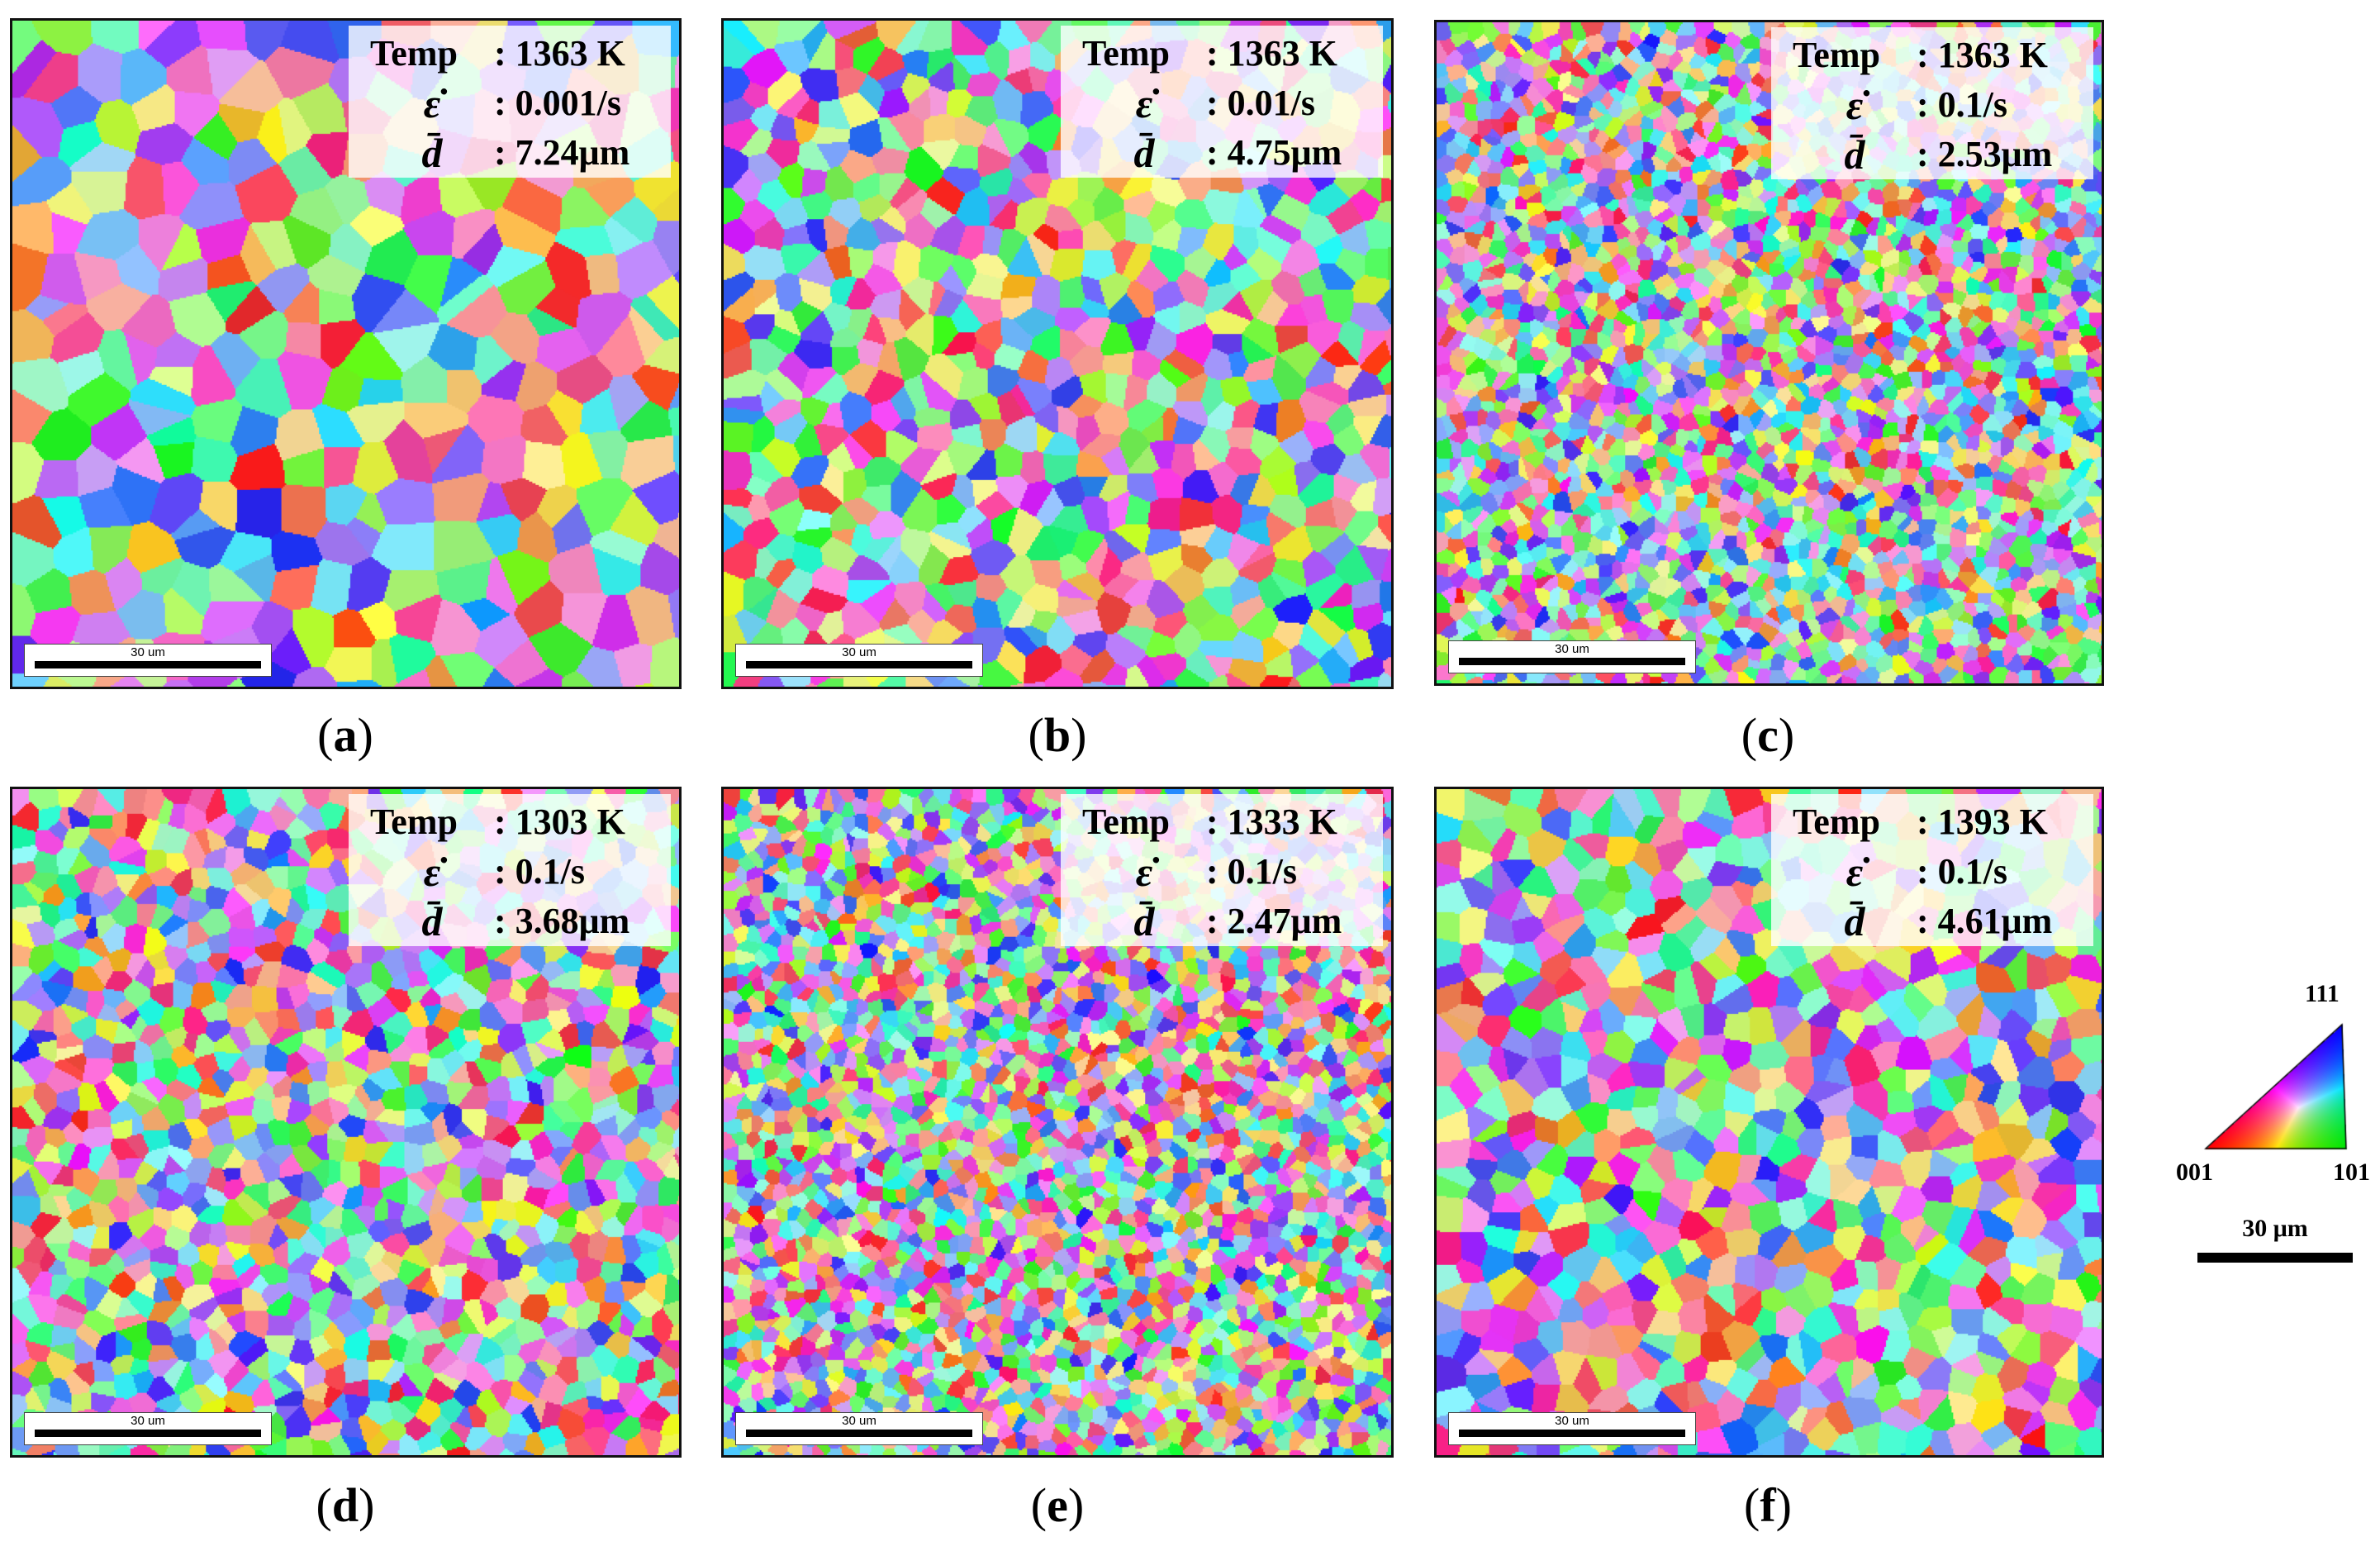 This screenshot has height=1551, width=2380. Describe the element at coordinates (1769, 1123) in the screenshot. I see `ebsd-map-f: Temp : 1393 K ε̇ : 0.1/s d̄ : 4.61μm 30 um` at that location.